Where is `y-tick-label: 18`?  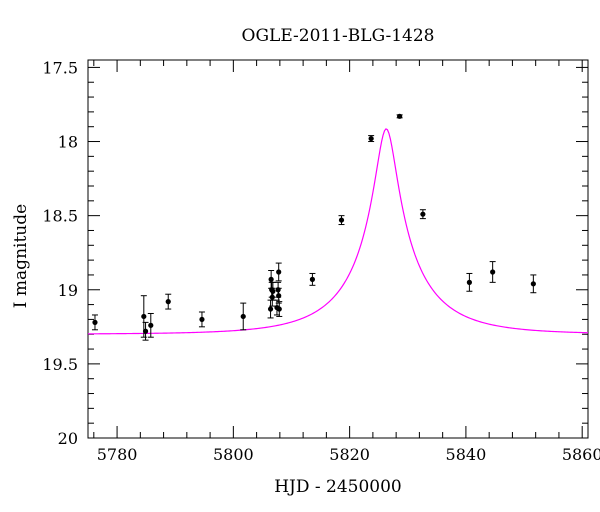 y-tick-label: 18 is located at coordinates (68, 142).